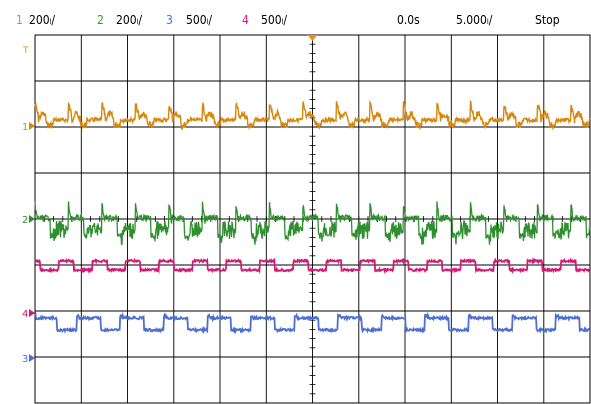 The height and width of the screenshot is (404, 591). Describe the element at coordinates (25, 220) in the screenshot. I see `ch2-marker: 2` at that location.